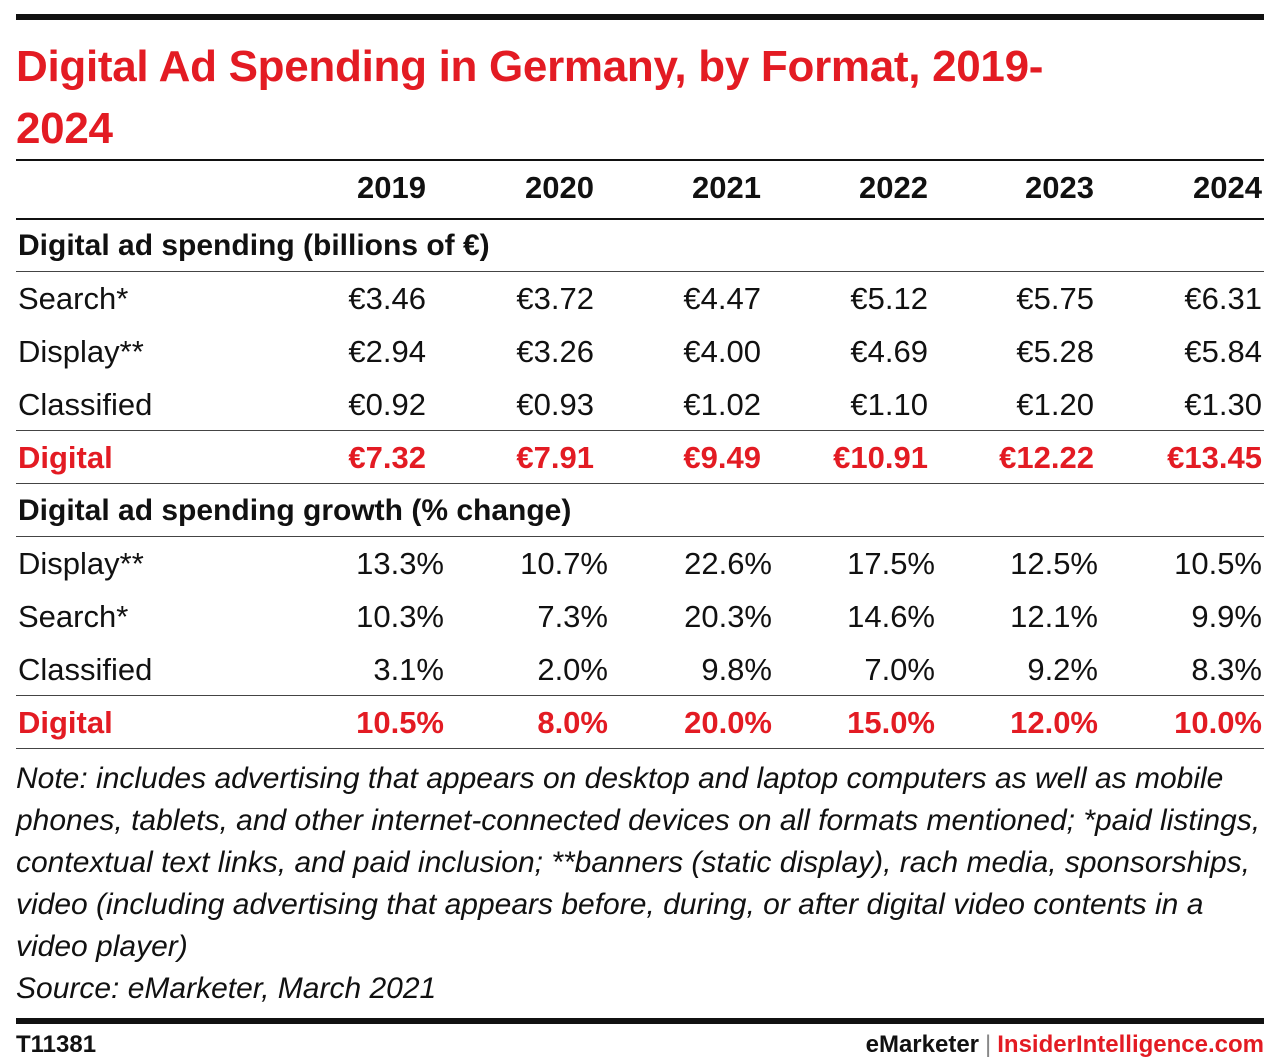 The width and height of the screenshot is (1280, 1062). Describe the element at coordinates (254, 245) in the screenshot. I see `section-heading: Digital ad spending (billions of €)` at that location.